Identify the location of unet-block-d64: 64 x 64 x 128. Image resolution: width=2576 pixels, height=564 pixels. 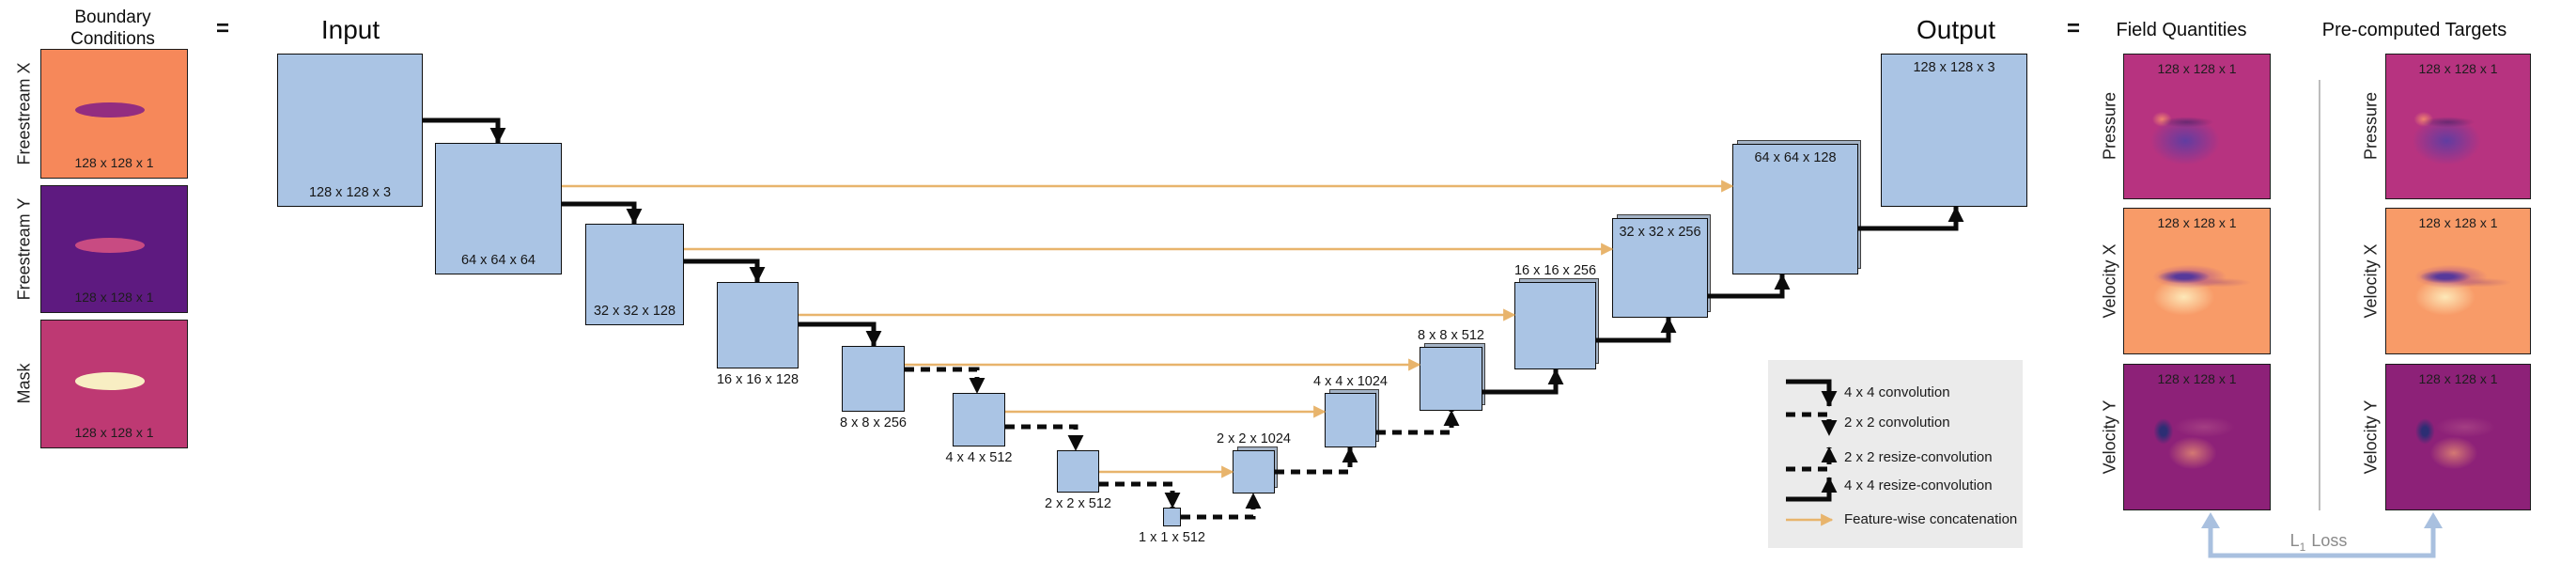
(1797, 207).